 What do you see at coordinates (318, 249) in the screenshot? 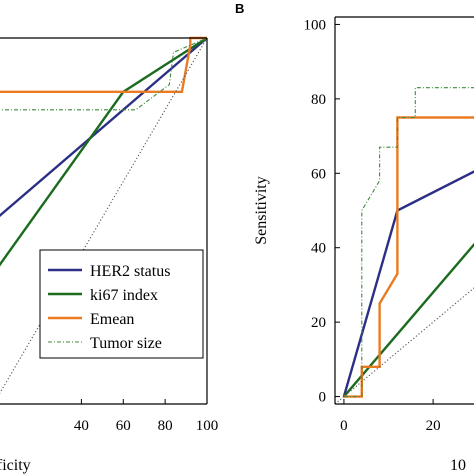
I see `y-tick-label: 40` at bounding box center [318, 249].